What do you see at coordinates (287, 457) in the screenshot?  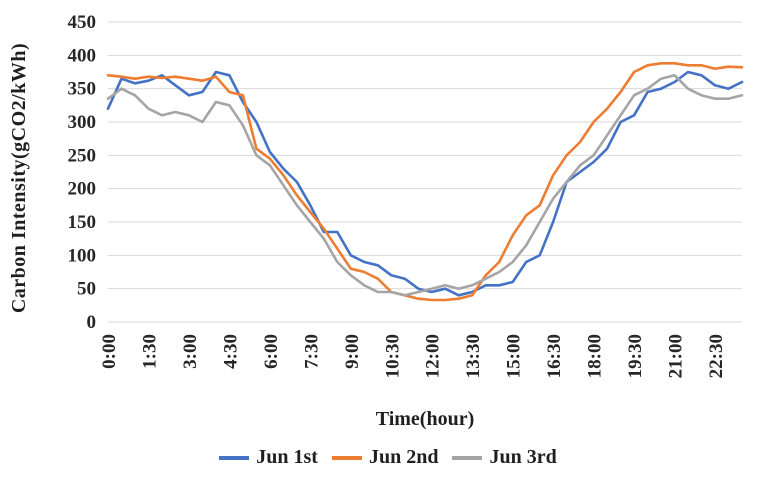 I see `legend-label-jun-1st: Jun 1st` at bounding box center [287, 457].